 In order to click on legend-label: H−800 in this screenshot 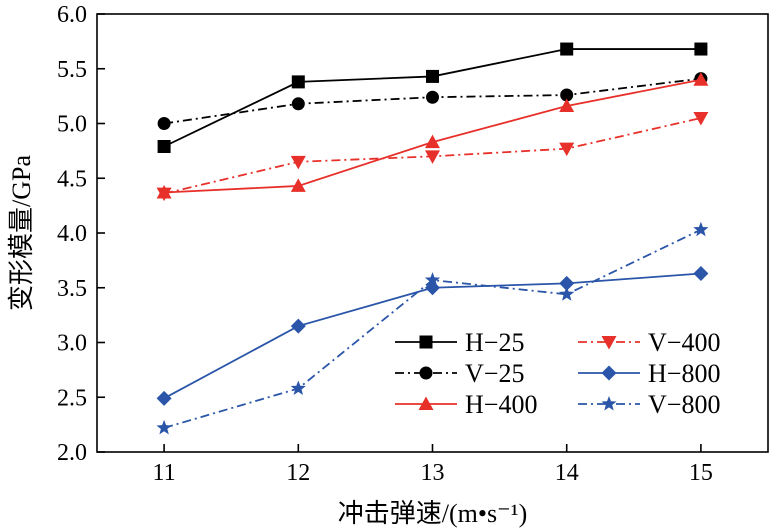, I will do `click(684, 373)`.